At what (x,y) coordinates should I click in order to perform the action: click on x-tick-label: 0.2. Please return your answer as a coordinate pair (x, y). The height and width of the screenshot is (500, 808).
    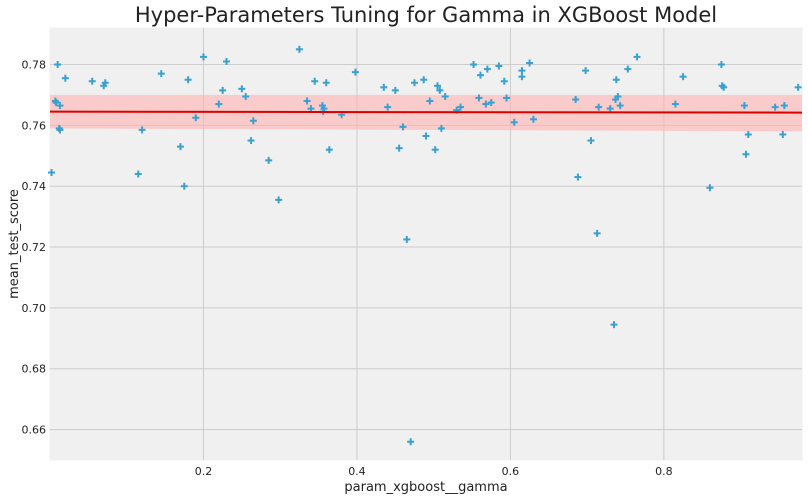
    Looking at the image, I should click on (204, 471).